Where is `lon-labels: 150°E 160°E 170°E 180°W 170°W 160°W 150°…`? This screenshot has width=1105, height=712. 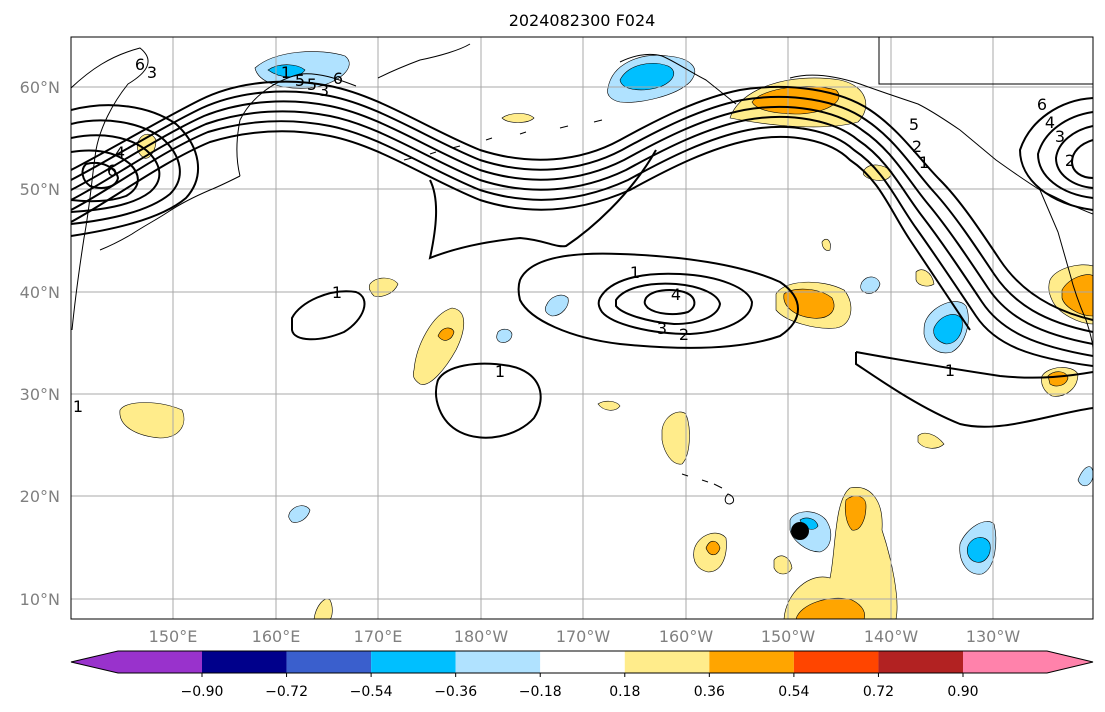 lon-labels: 150°E 160°E 170°E 180°W 170°W 160°W 150°… is located at coordinates (585, 636).